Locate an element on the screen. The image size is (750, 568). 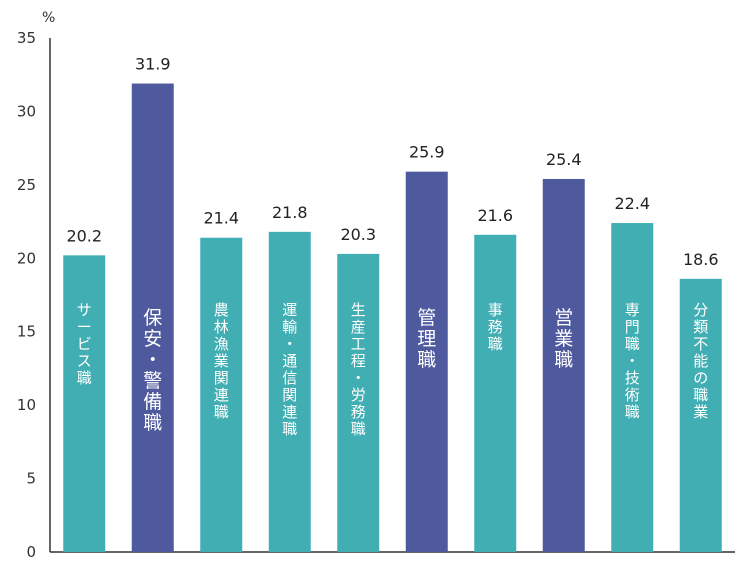
y-unit-label: % is located at coordinates (48, 18).